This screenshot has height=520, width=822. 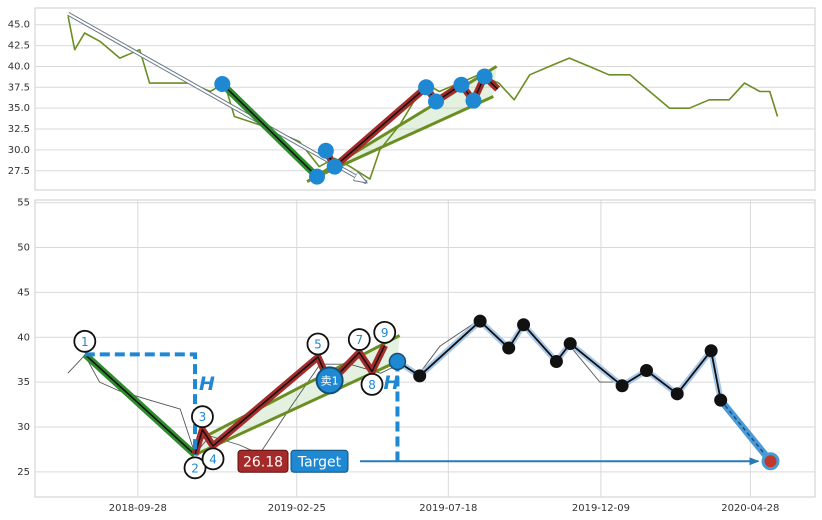 I want to click on h-dashed, so click(x=141, y=403).